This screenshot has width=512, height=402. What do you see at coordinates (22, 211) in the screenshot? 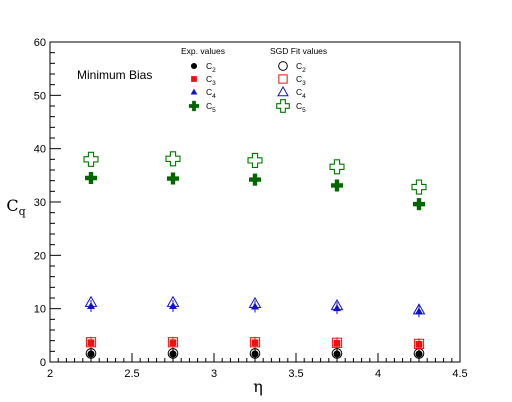
I see `y-axis-title-sub: q` at bounding box center [22, 211].